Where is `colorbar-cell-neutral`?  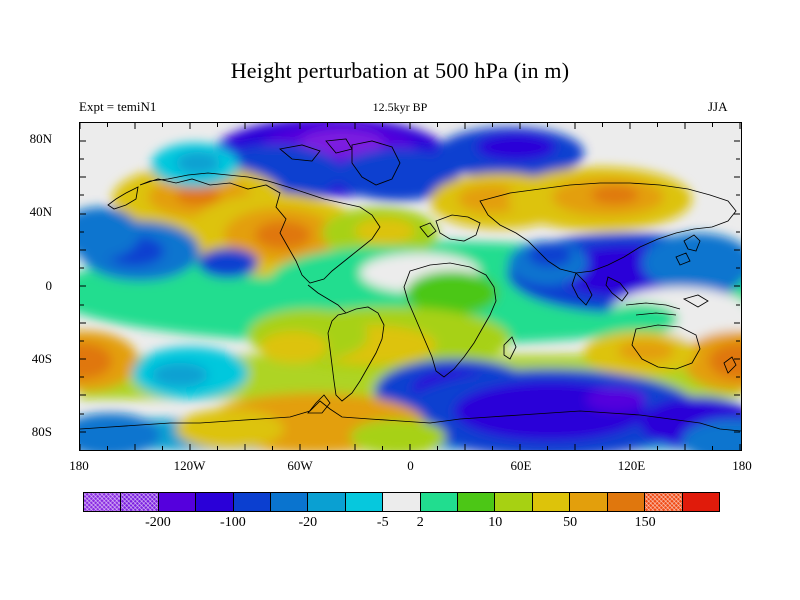
colorbar-cell-neutral is located at coordinates (402, 502).